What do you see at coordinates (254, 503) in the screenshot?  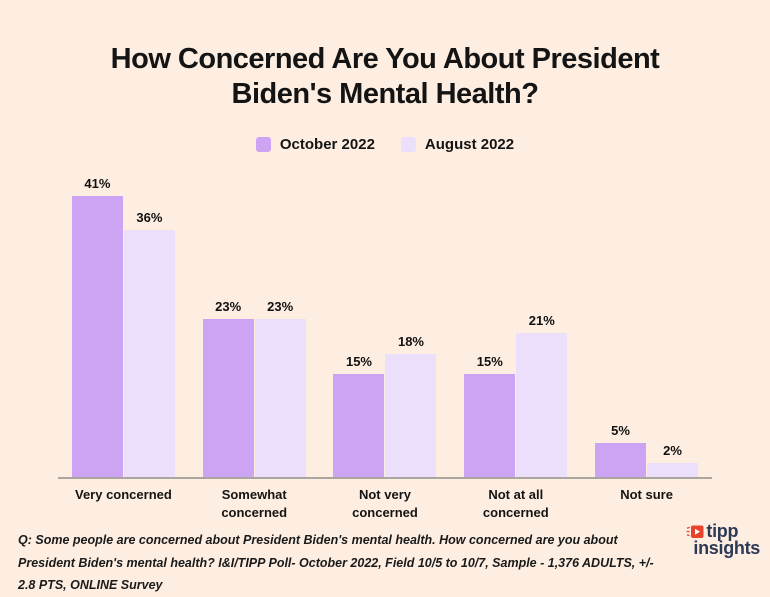 I see `category-label: Somewhat concerned` at bounding box center [254, 503].